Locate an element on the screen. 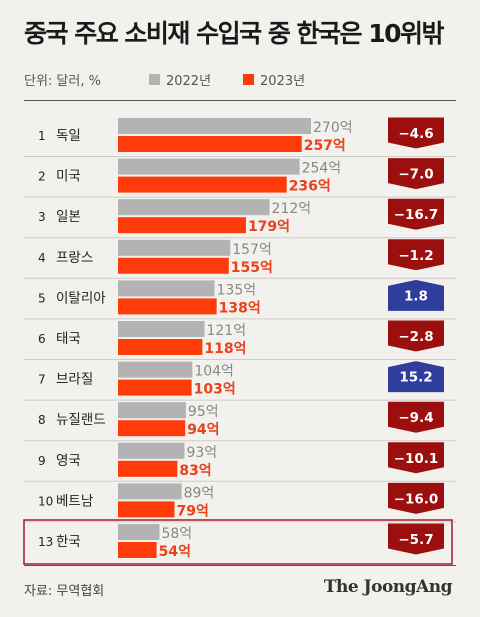  country-label: 이탈리아 is located at coordinates (81, 298).